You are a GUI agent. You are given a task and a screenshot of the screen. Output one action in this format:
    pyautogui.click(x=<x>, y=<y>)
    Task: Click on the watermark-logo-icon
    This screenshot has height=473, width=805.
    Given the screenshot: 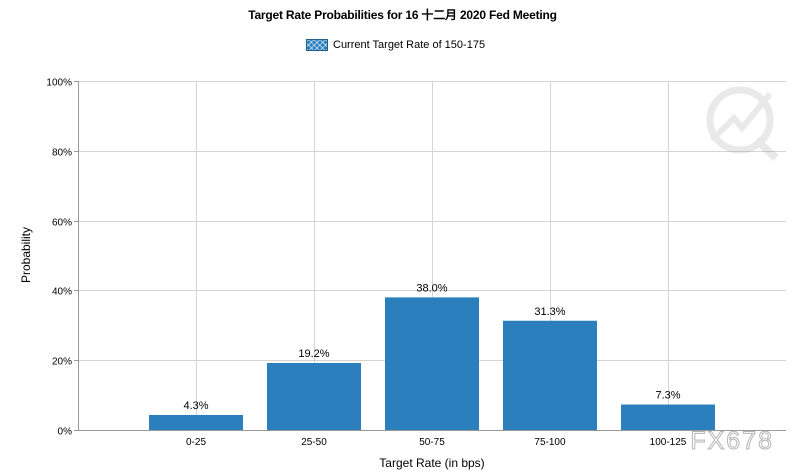 What is the action you would take?
    pyautogui.click(x=742, y=123)
    